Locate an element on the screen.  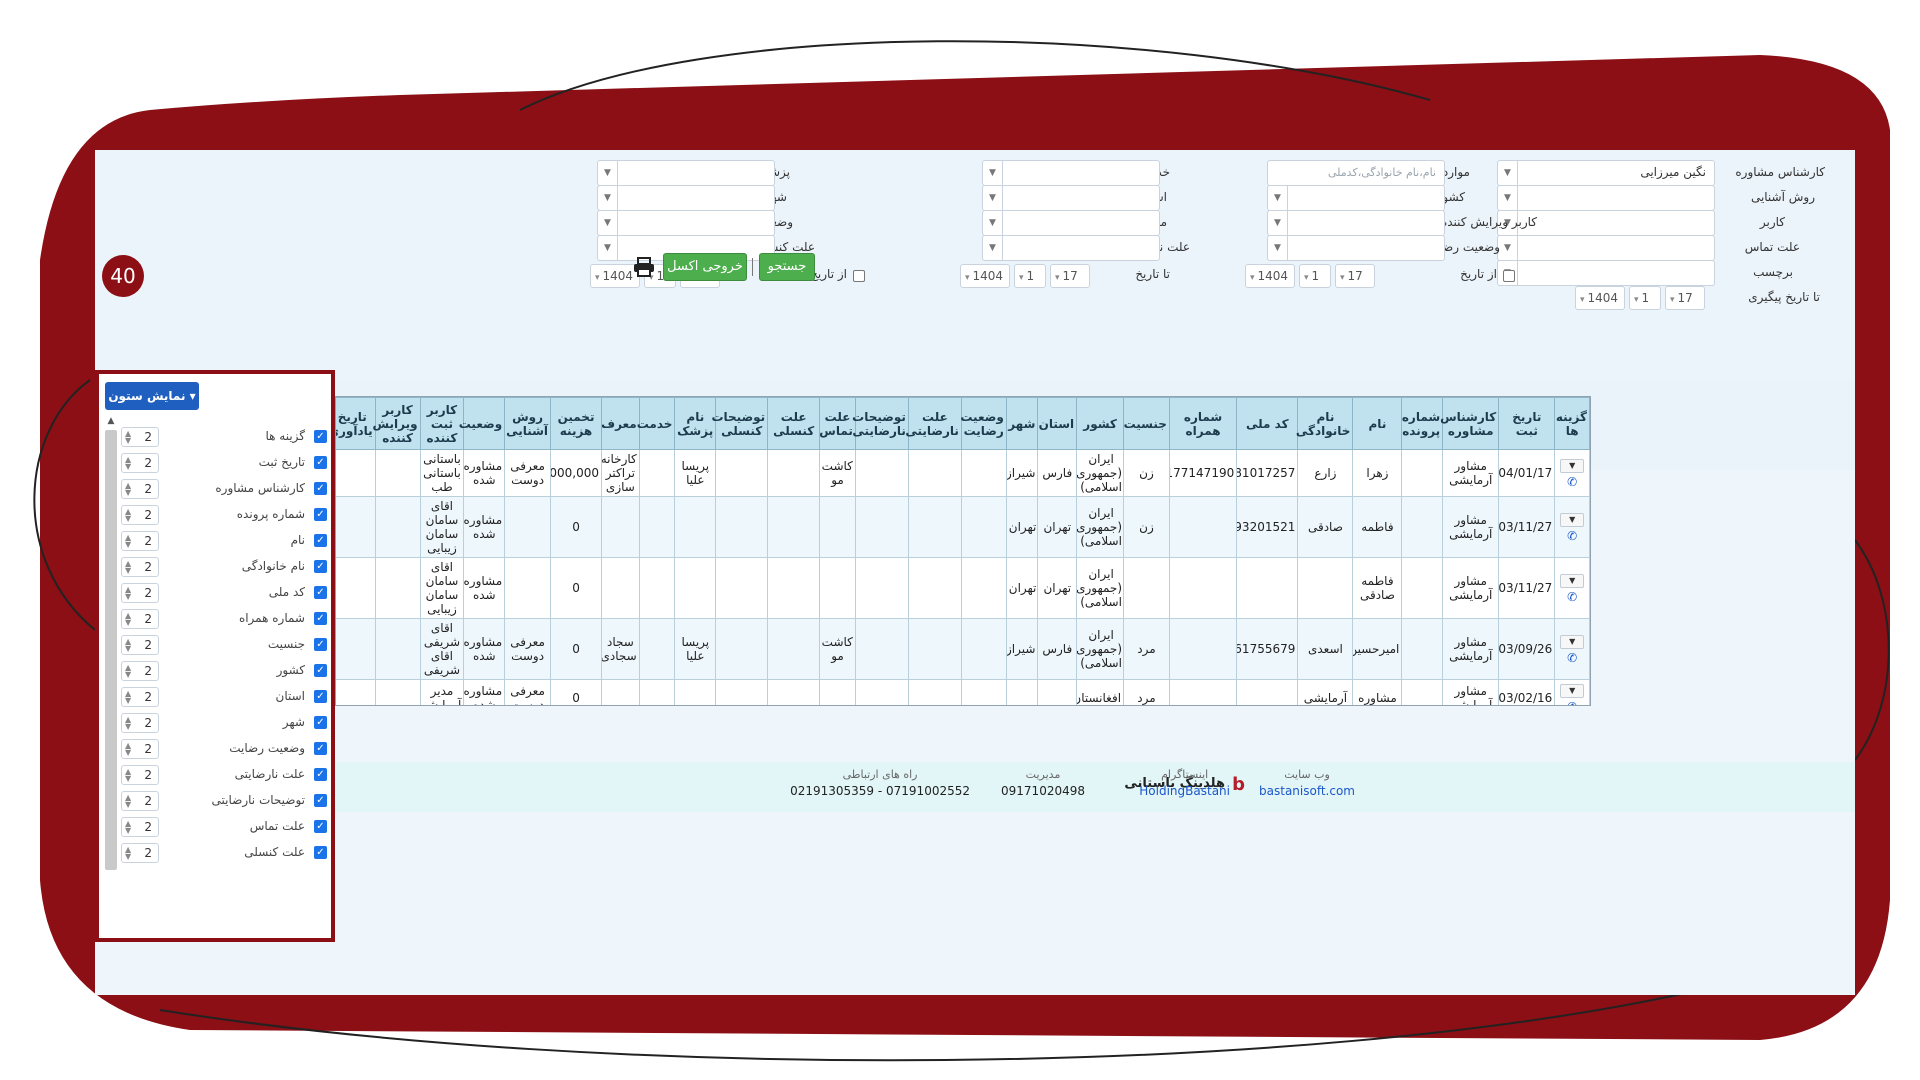
column-toggle-row: ▲ ▼ 2 علت نارضایتی ✓ is located at coordinates (226, 775).